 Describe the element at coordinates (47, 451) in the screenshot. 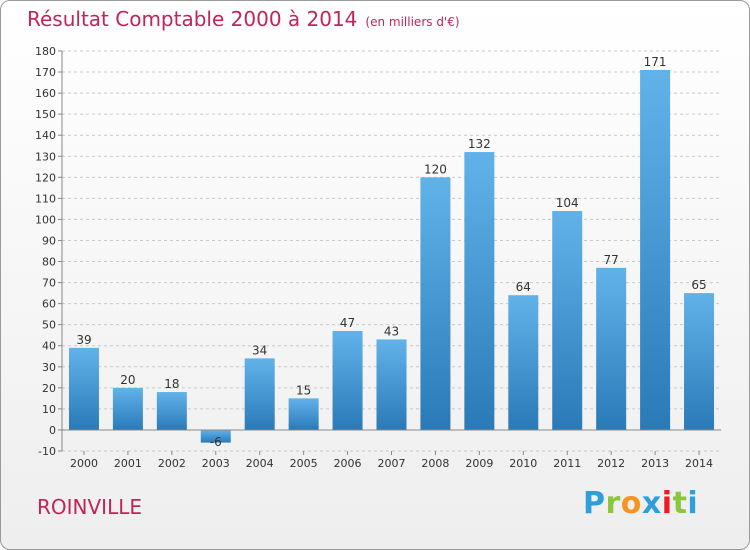

I see `y-tick-label: -10` at that location.